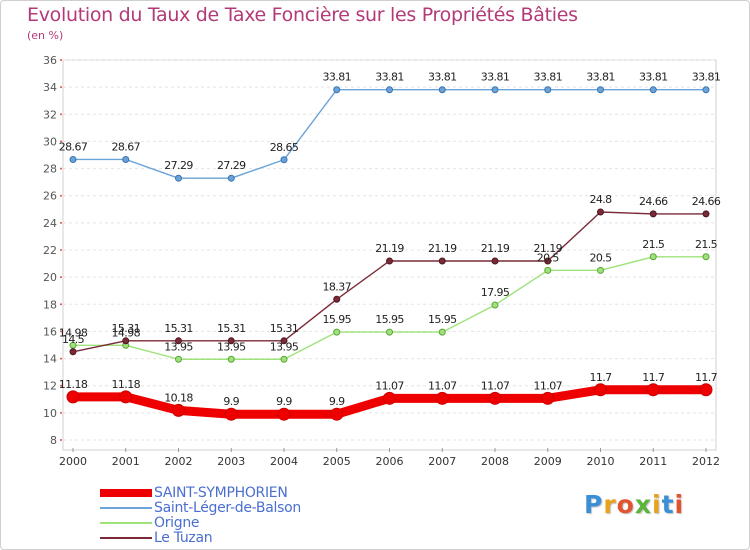  What do you see at coordinates (284, 461) in the screenshot?
I see `x-tick-label: 2004` at bounding box center [284, 461].